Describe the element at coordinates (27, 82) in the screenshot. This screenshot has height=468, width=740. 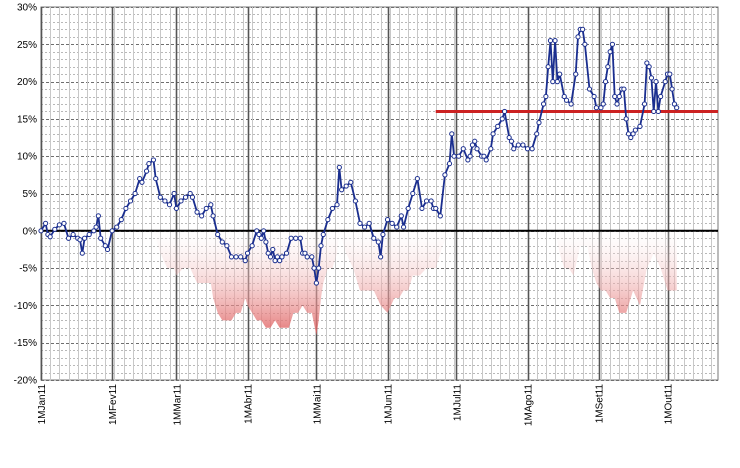
I see `y-tick-label: 20%` at that location.